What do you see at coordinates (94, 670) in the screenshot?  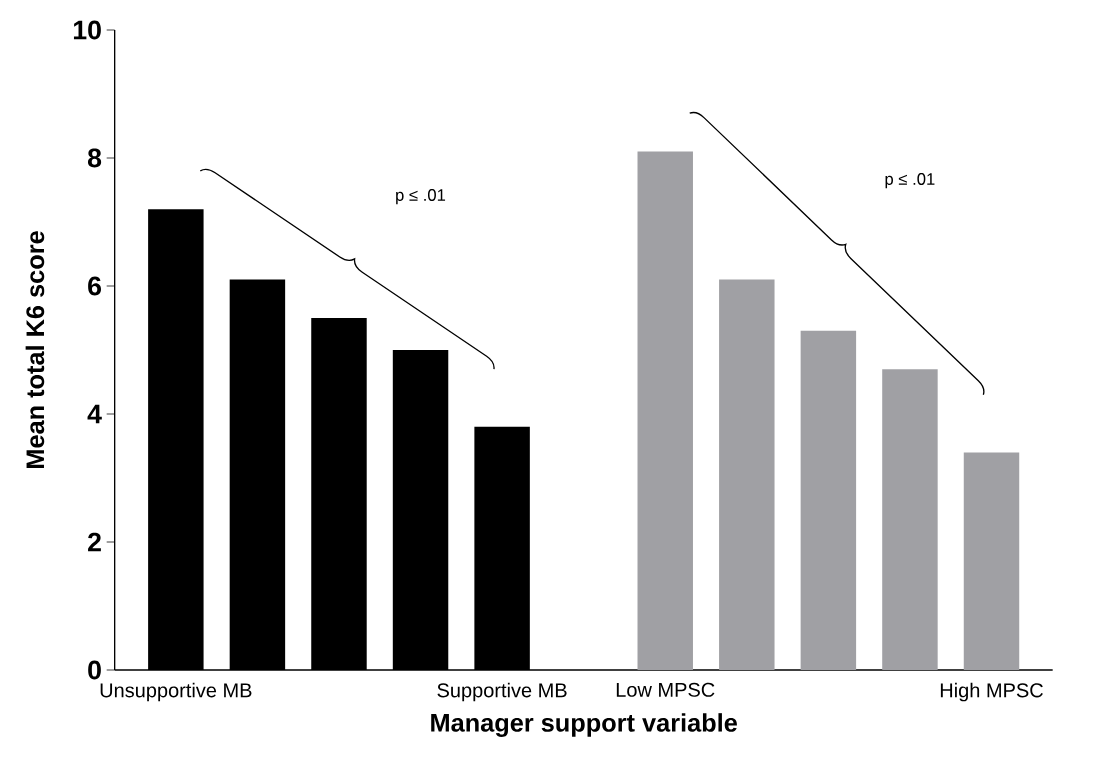 I see `y-tick-label: 0` at bounding box center [94, 670].